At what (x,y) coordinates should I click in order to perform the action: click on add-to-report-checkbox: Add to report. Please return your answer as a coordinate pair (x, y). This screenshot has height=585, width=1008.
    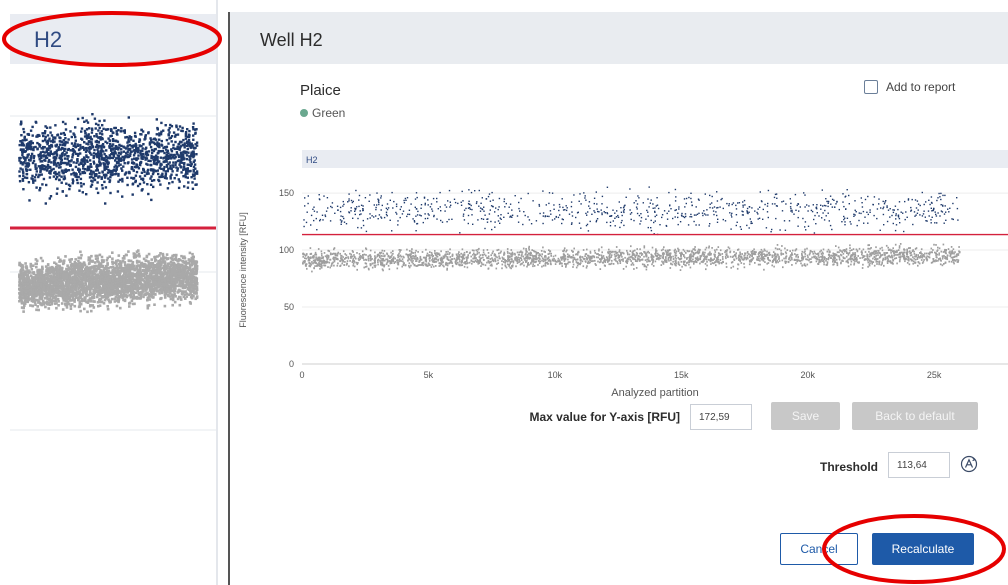
    Looking at the image, I should click on (909, 87).